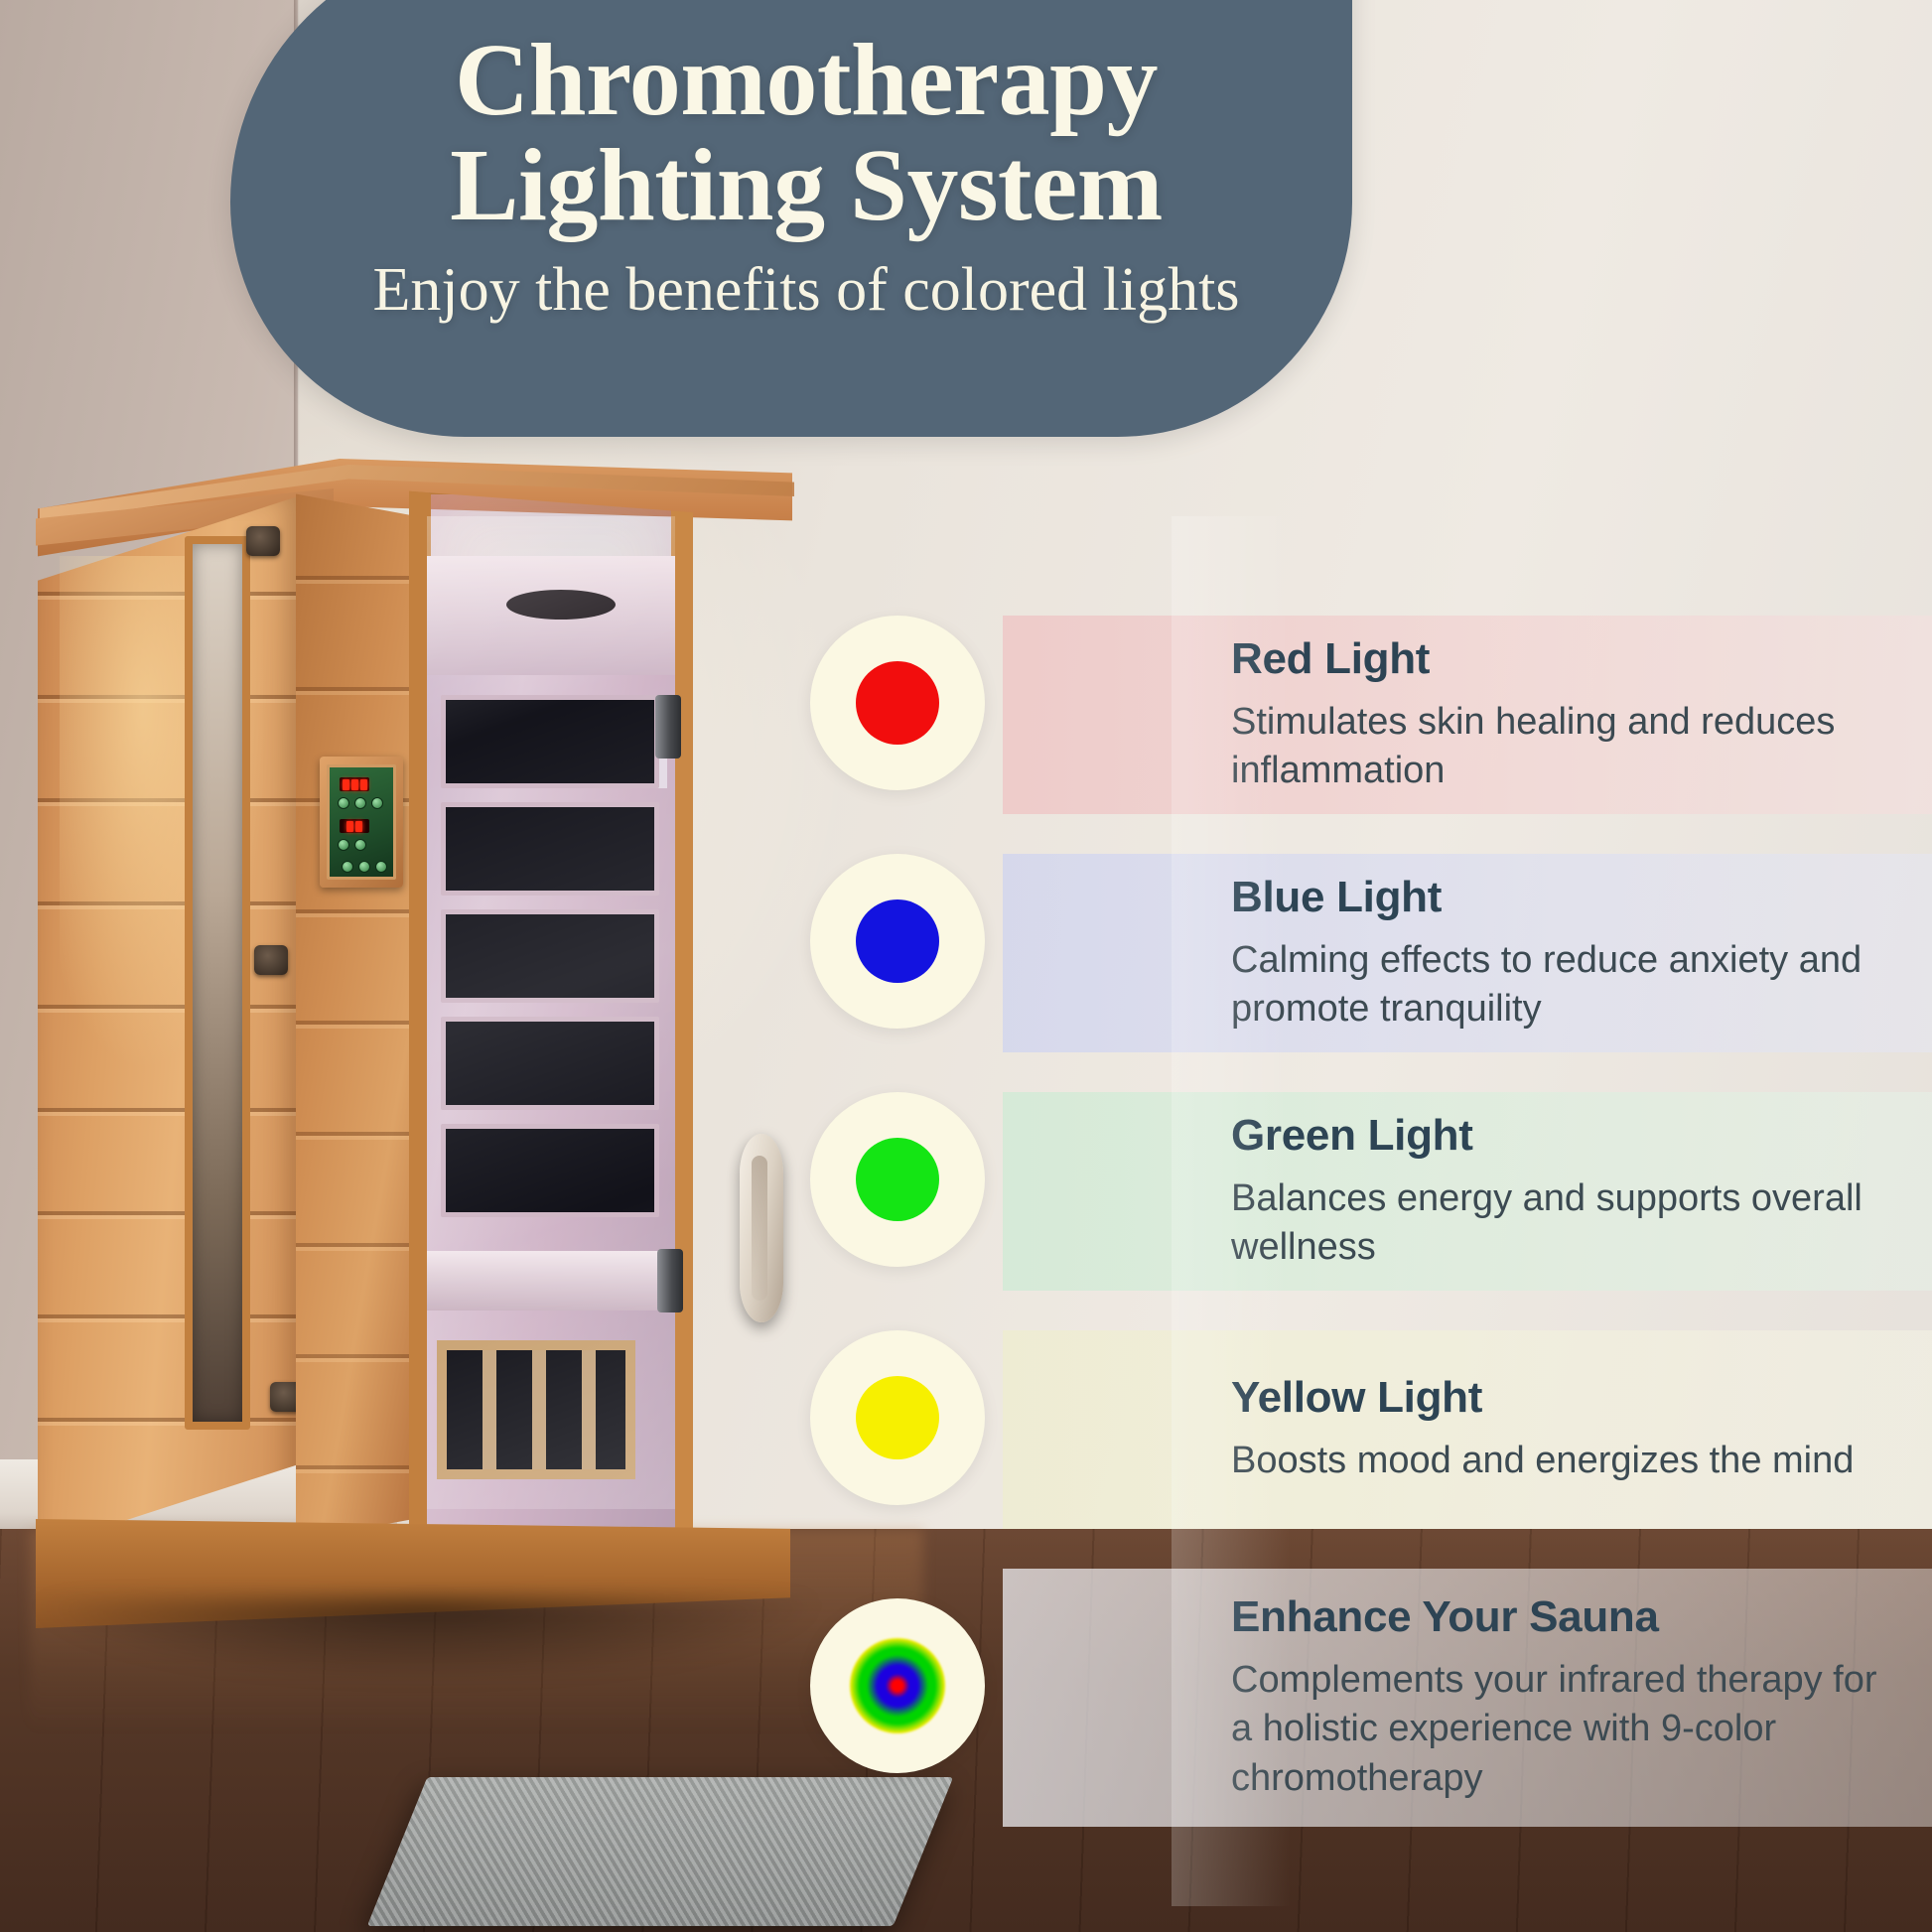 The height and width of the screenshot is (1932, 1932). Describe the element at coordinates (806, 290) in the screenshot. I see `page-subtitle: Enjoy the benefits of colored lights` at that location.